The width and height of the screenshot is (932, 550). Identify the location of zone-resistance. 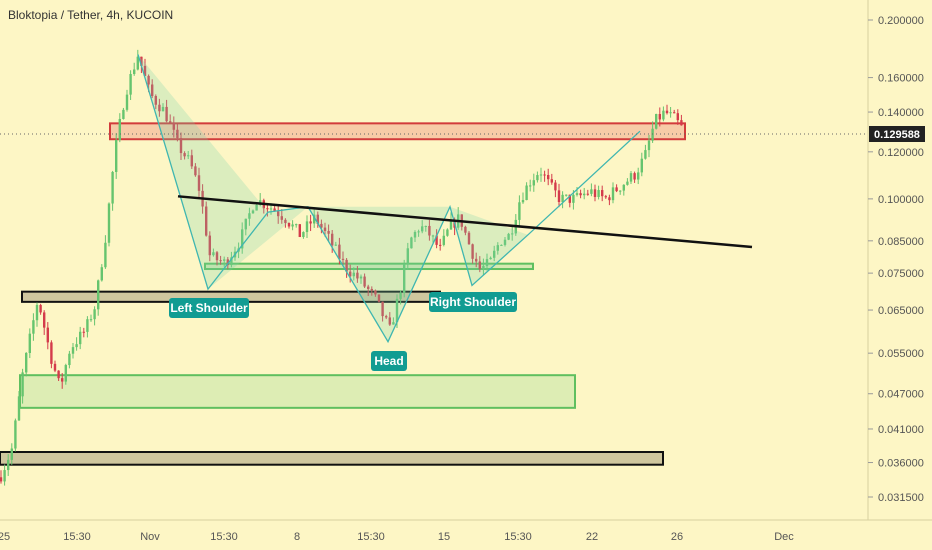
(397, 131).